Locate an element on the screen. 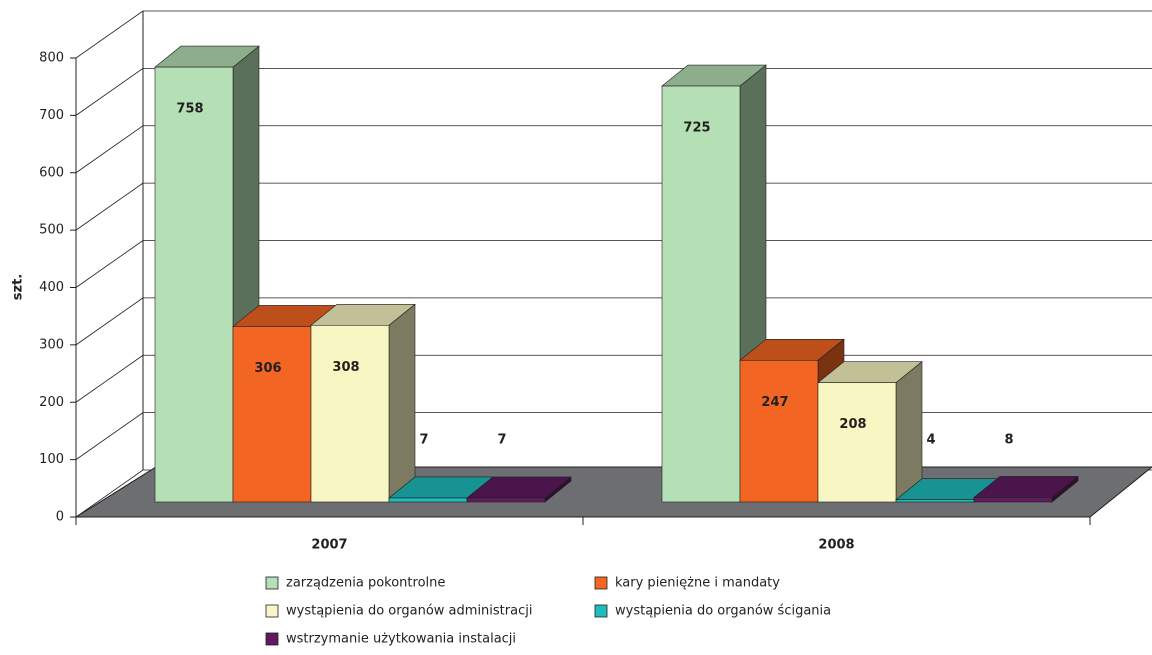 This screenshot has height=655, width=1152. legend-label: kary pieniężne i mandaty is located at coordinates (697, 583).